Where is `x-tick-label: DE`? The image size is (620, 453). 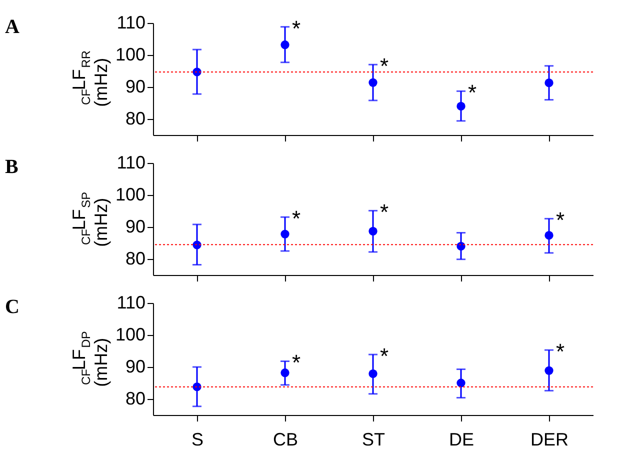 x-tick-label: DE is located at coordinates (461, 440).